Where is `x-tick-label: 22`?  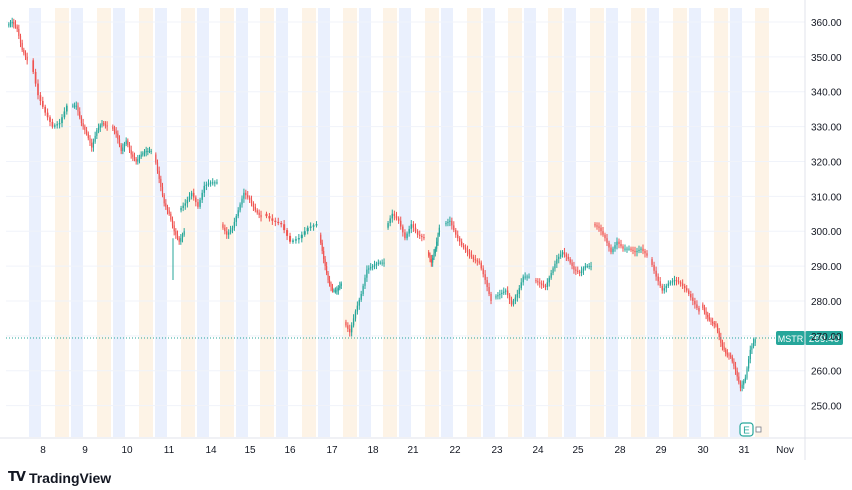
x-tick-label: 22 is located at coordinates (455, 450).